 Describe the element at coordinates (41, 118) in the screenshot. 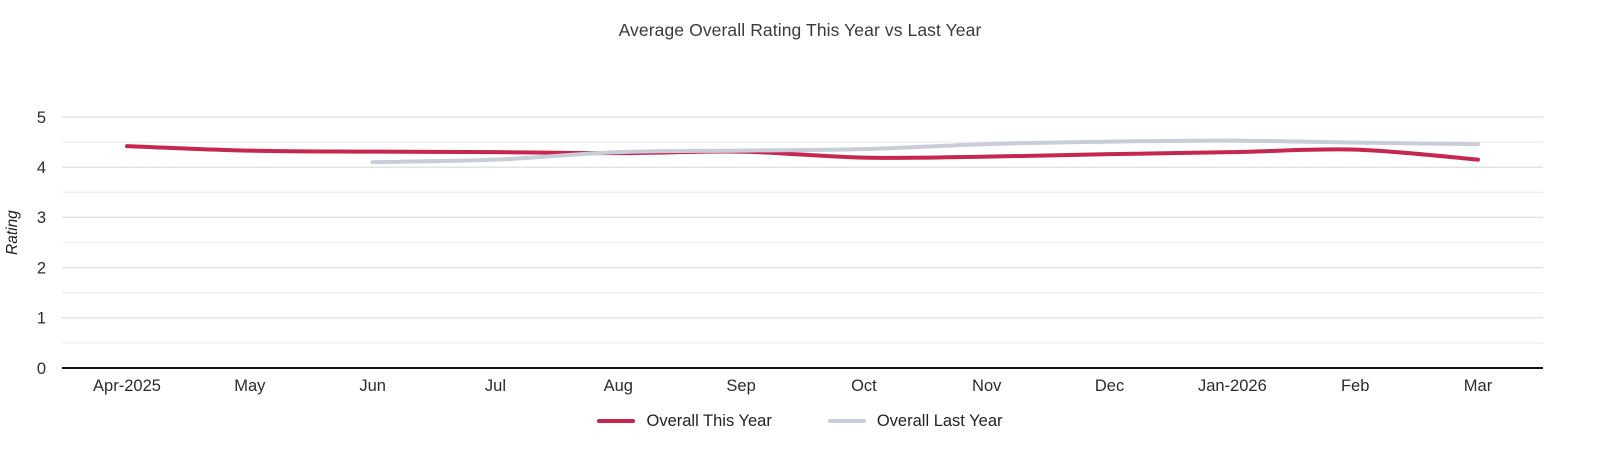

I see `y-tick-label: 5` at that location.